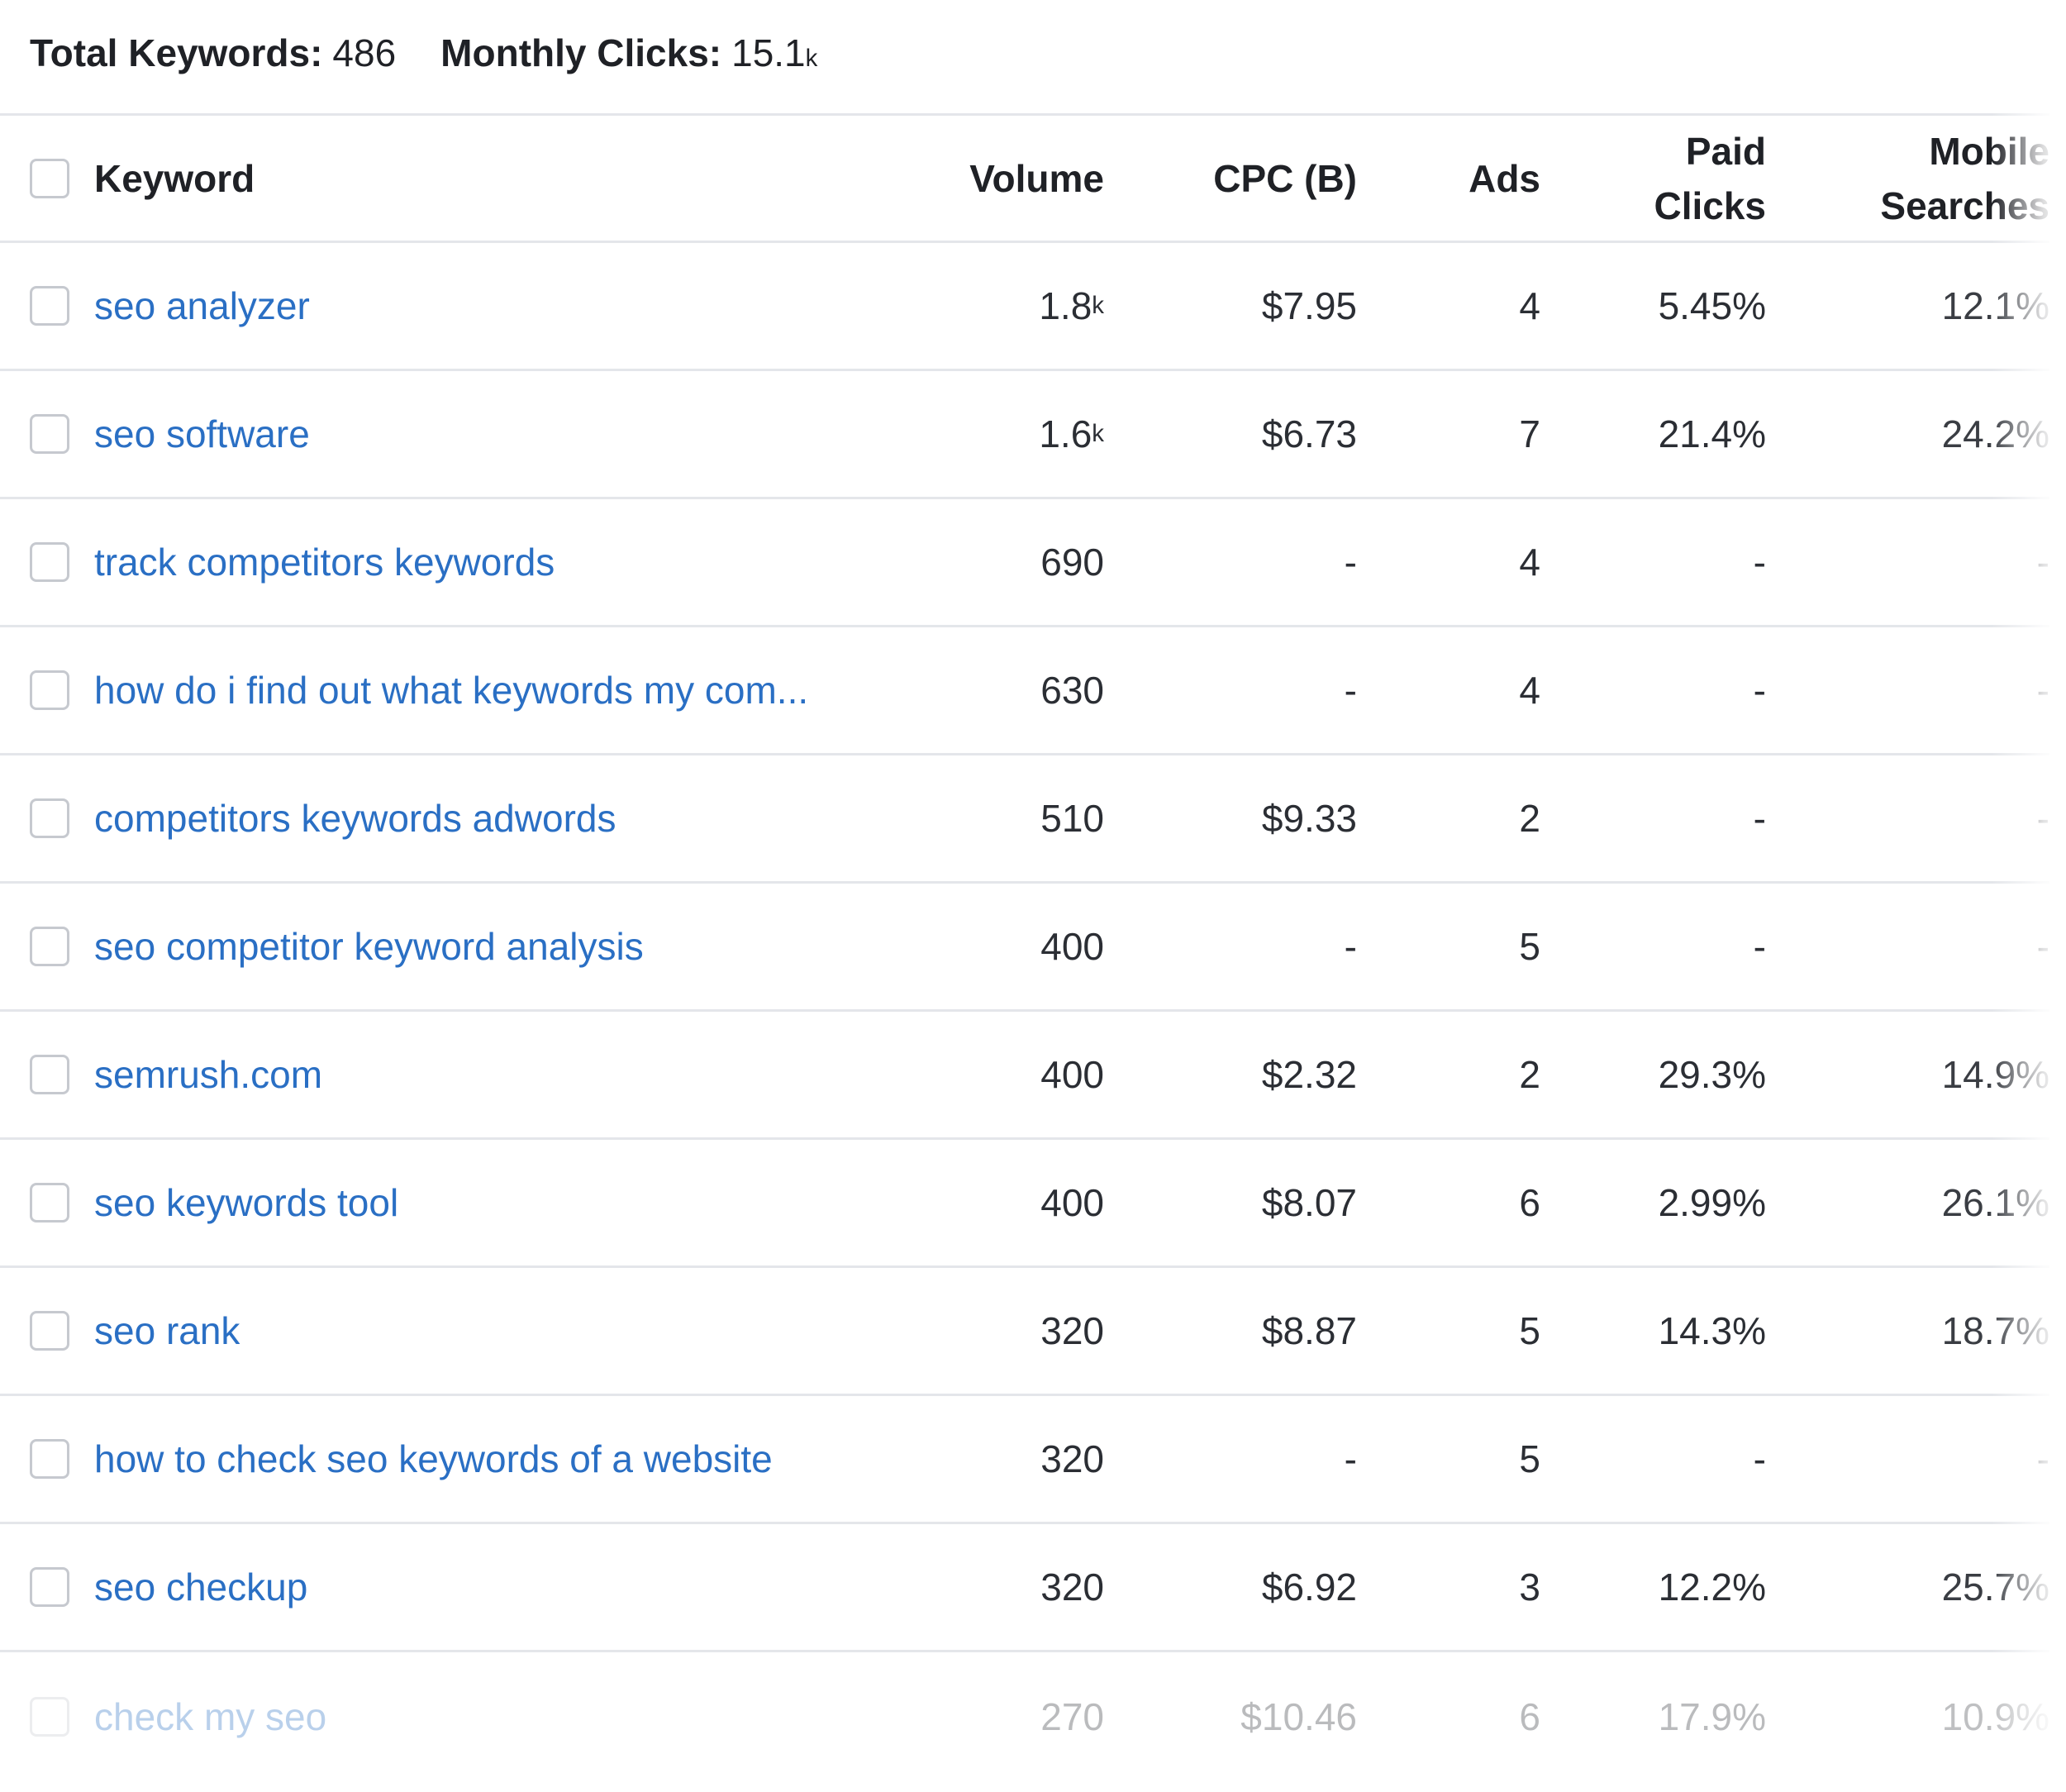 The width and height of the screenshot is (2066, 1792). Describe the element at coordinates (1098, 305) in the screenshot. I see `volume-suffix: k` at that location.